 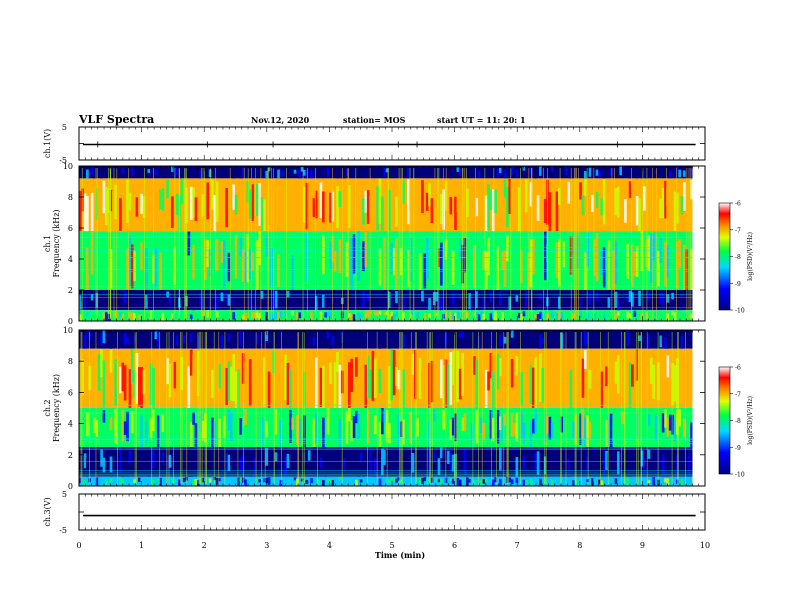 What do you see at coordinates (47, 511) in the screenshot?
I see `y-axis-label: ch.3(V)` at bounding box center [47, 511].